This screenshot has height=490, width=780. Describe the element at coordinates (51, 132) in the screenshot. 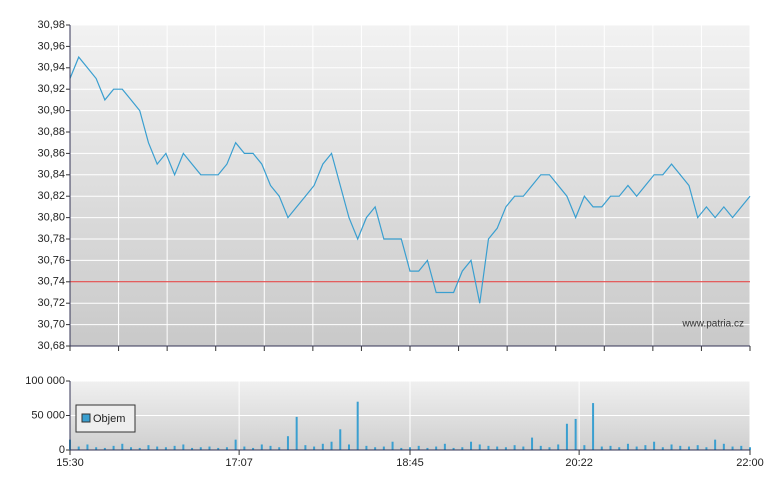

I see `y-tick-label: 30,88` at that location.